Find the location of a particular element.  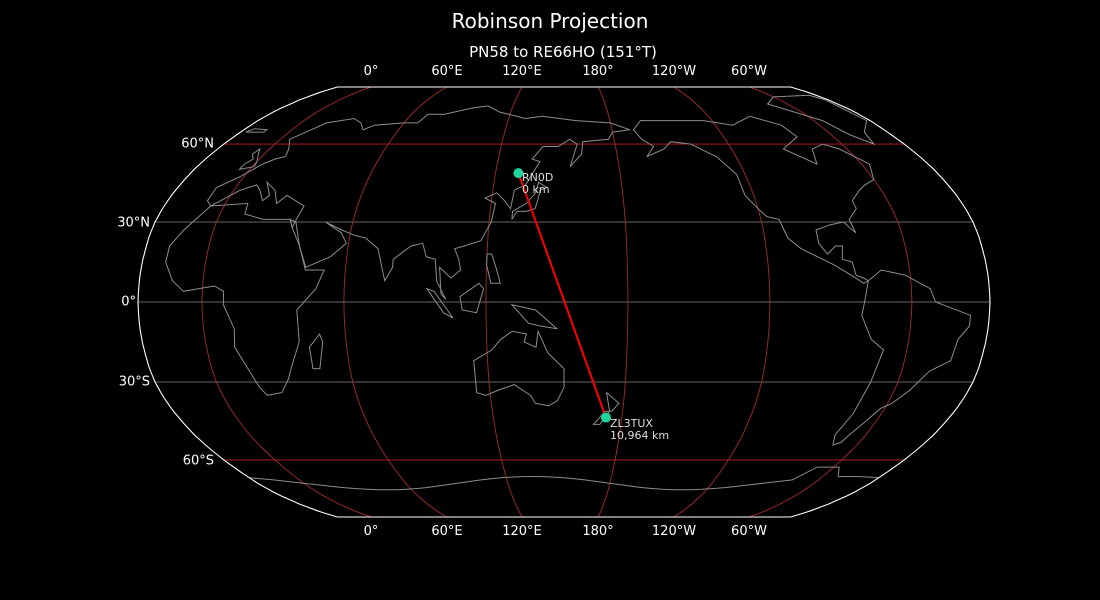

destination-marker is located at coordinates (605, 417).